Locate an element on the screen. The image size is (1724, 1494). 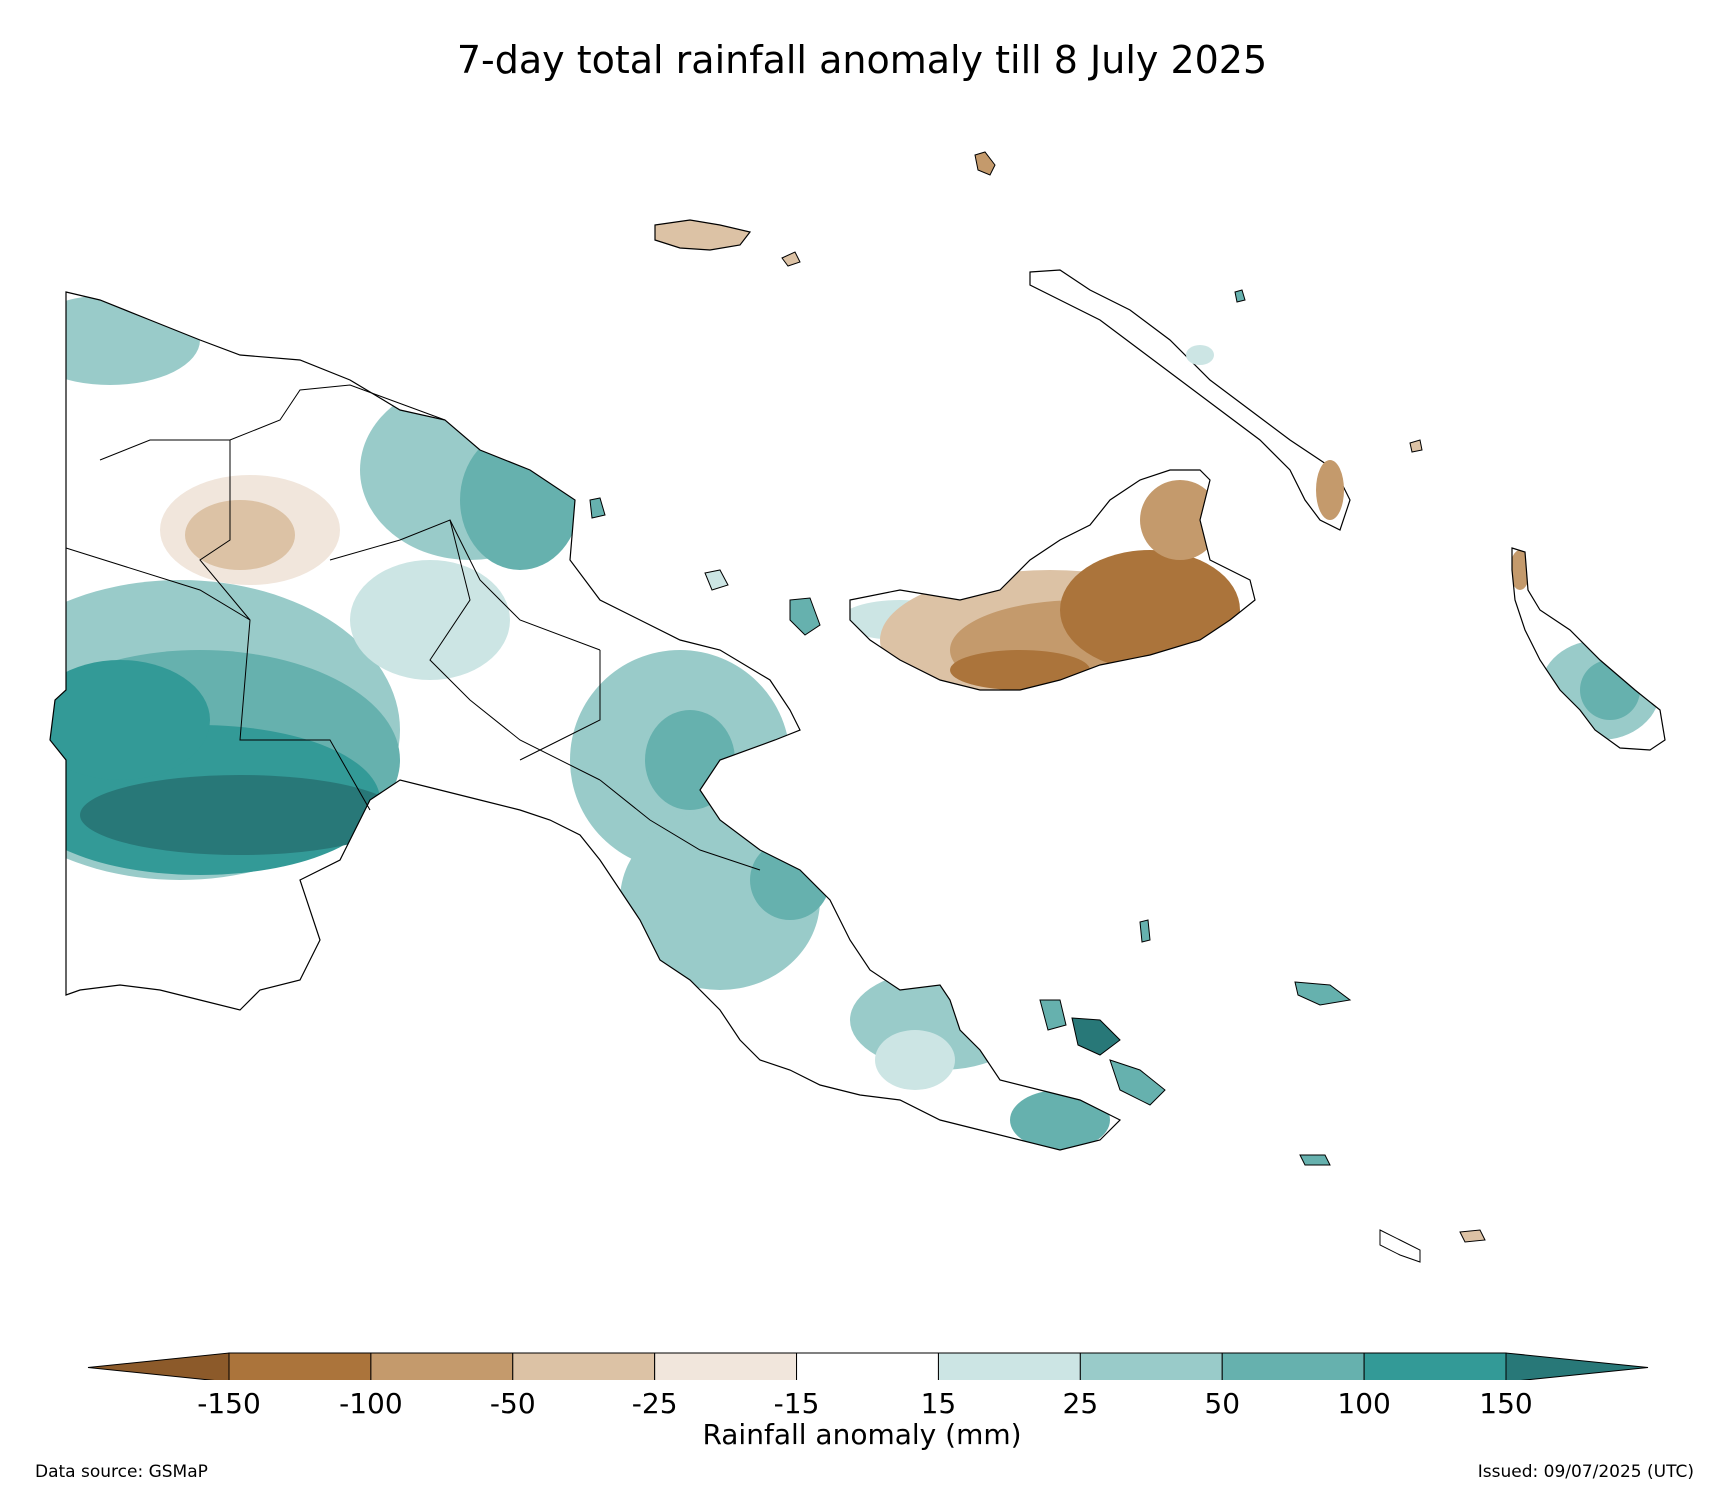
colorbar-tick-label: -50 is located at coordinates (512, 1403).